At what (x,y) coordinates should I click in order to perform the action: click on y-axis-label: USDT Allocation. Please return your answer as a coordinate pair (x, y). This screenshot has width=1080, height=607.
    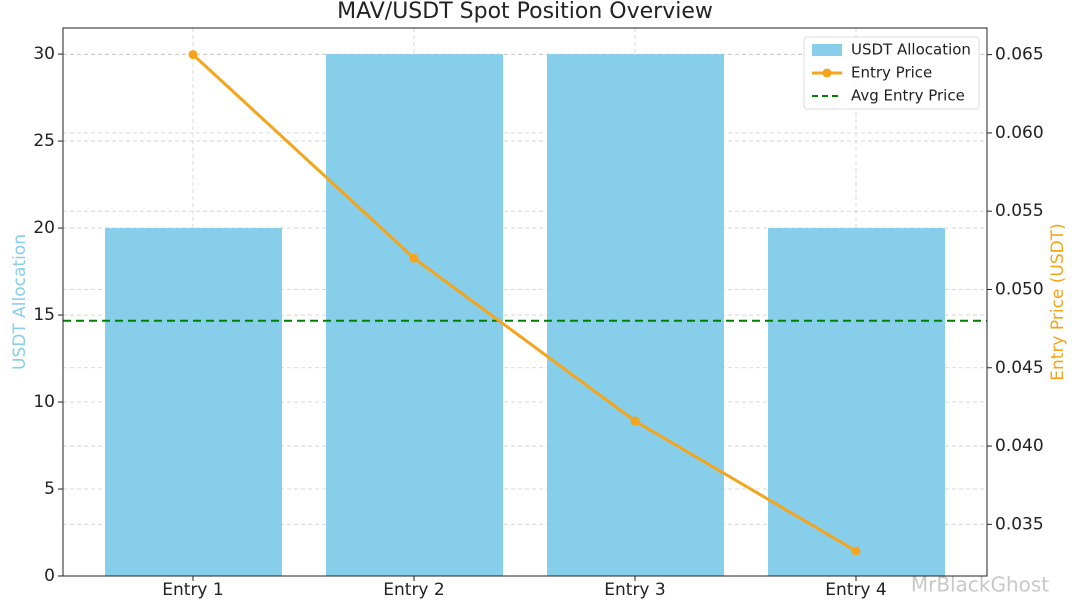
    Looking at the image, I should click on (20, 302).